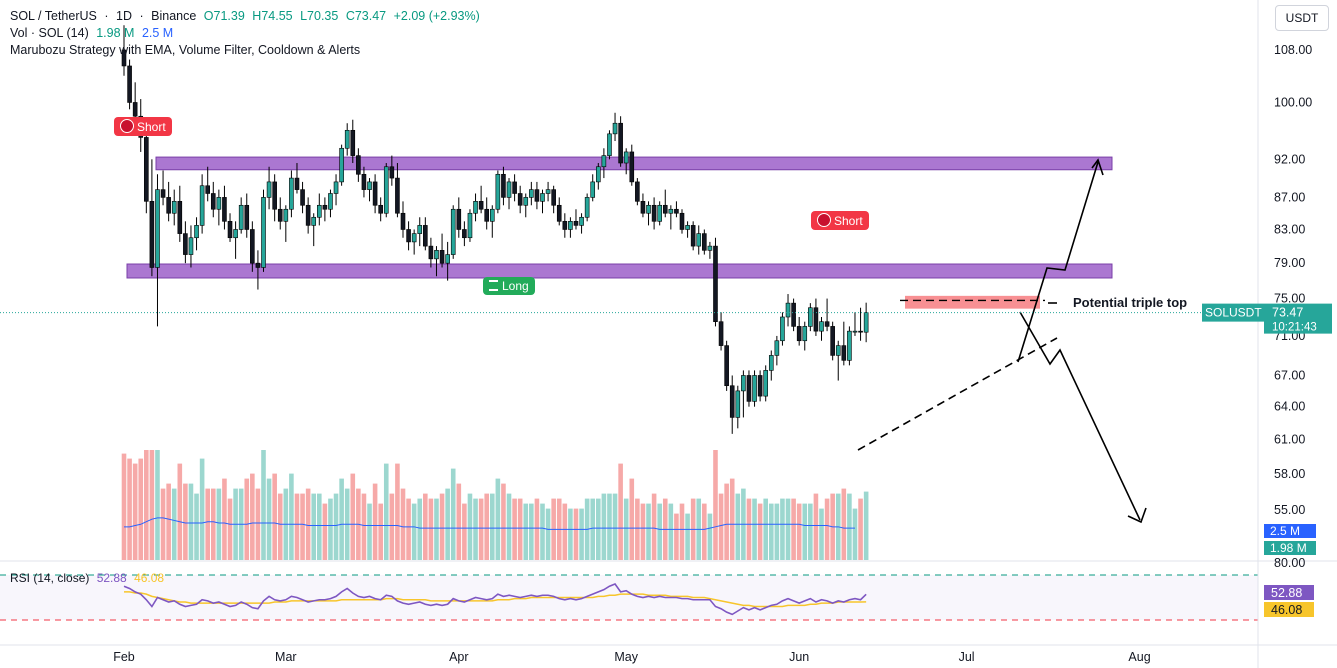 Image resolution: width=1337 pixels, height=668 pixels. I want to click on volume-label: Vol · SOL (14), so click(49, 33).